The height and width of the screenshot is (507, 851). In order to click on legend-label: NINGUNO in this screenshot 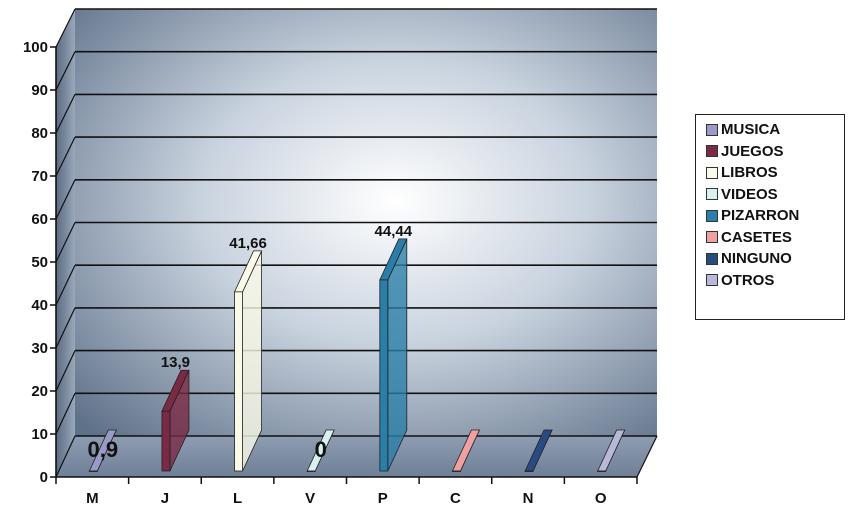, I will do `click(756, 259)`.